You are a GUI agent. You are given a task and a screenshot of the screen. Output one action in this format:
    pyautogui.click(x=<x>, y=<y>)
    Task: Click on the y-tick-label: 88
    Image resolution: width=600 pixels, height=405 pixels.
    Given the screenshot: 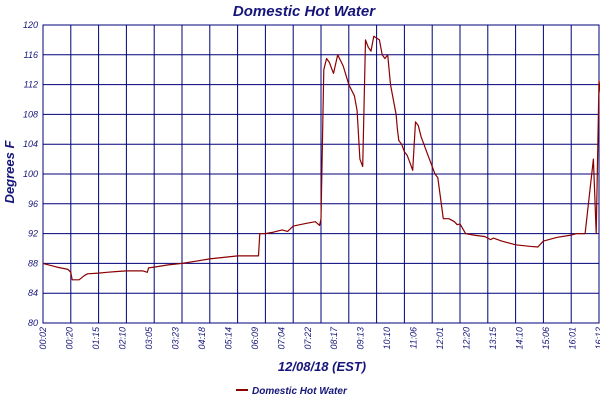 What is the action you would take?
    pyautogui.click(x=33, y=263)
    